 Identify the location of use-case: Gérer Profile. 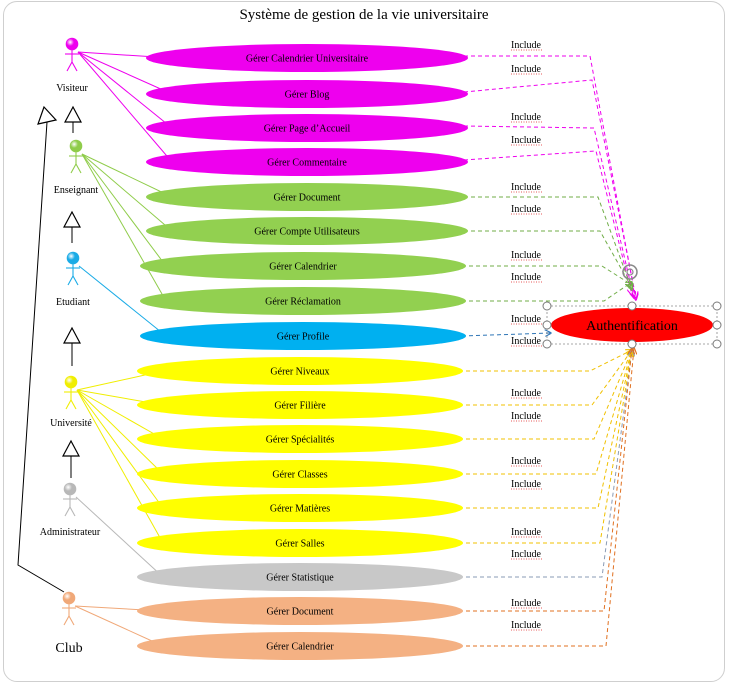
(303, 336).